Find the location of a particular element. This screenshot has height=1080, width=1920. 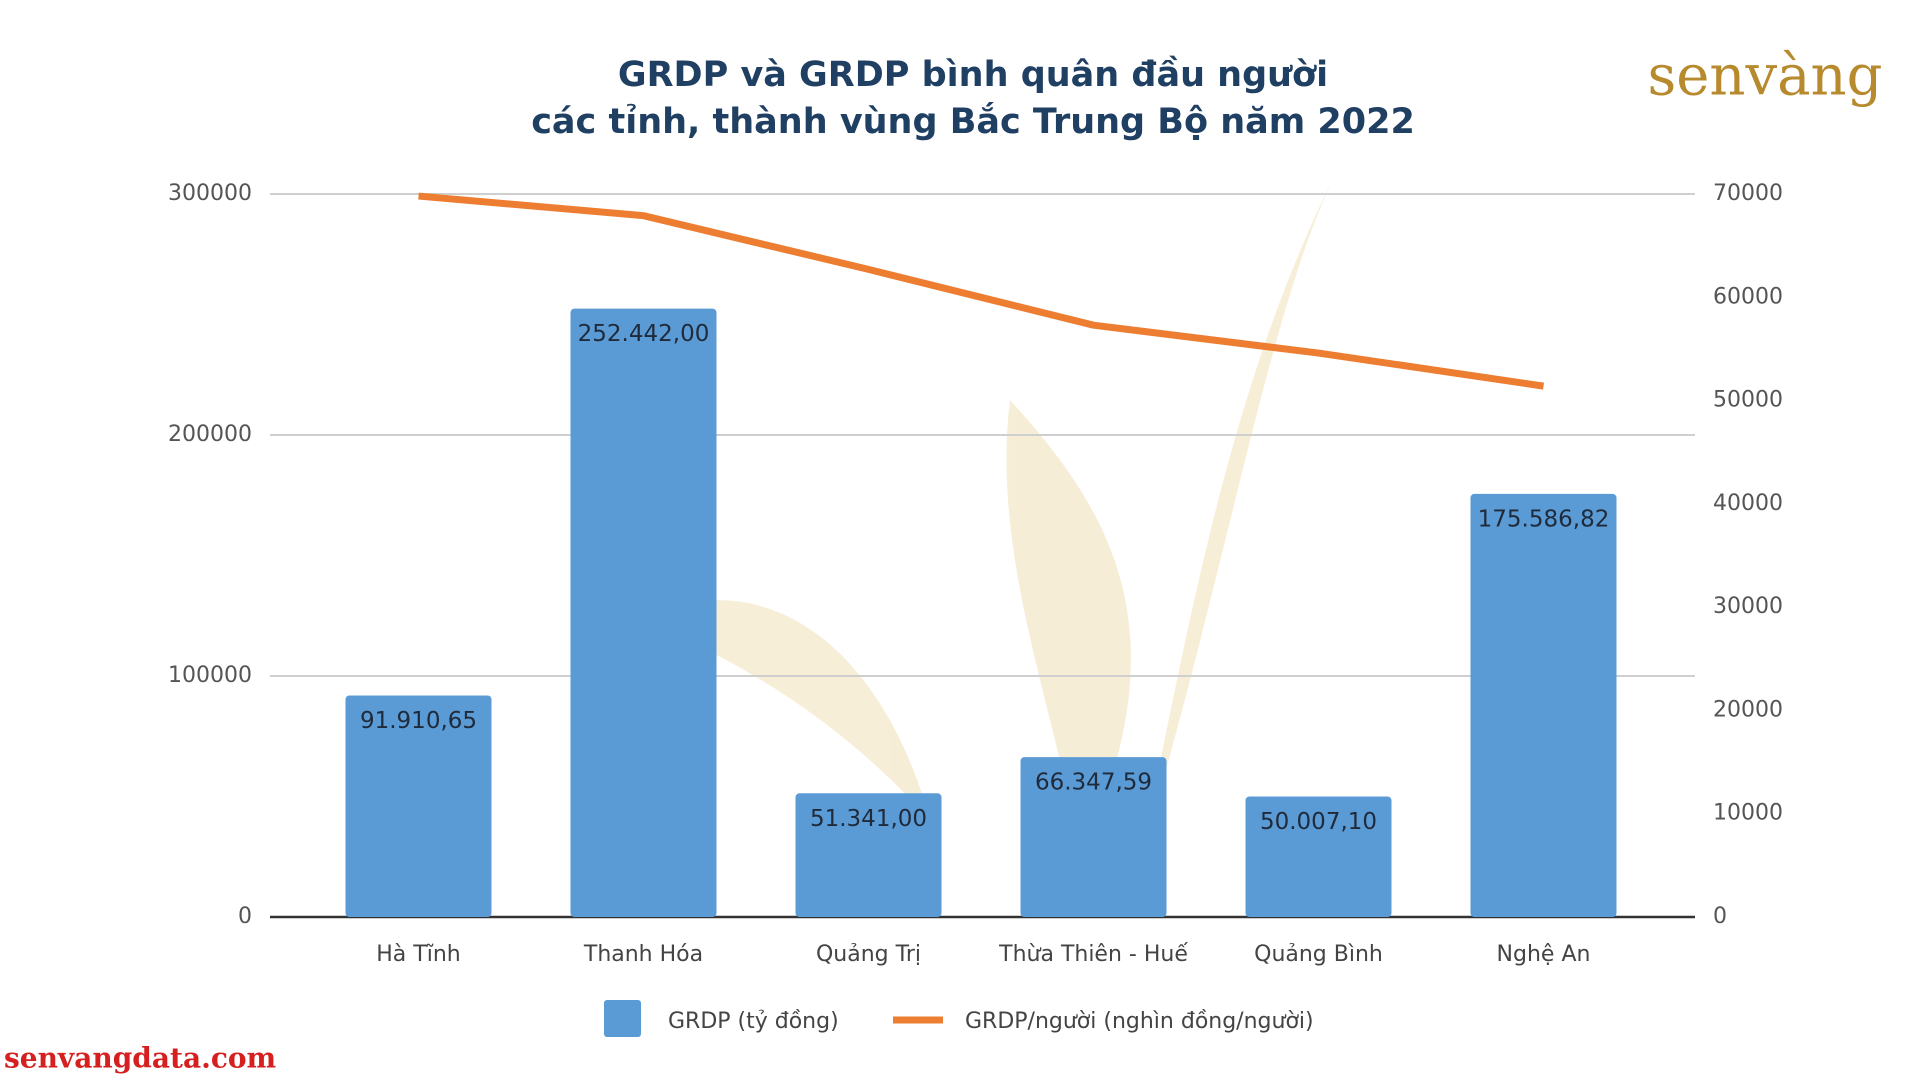

data-label: 50.007,10 is located at coordinates (1318, 822).